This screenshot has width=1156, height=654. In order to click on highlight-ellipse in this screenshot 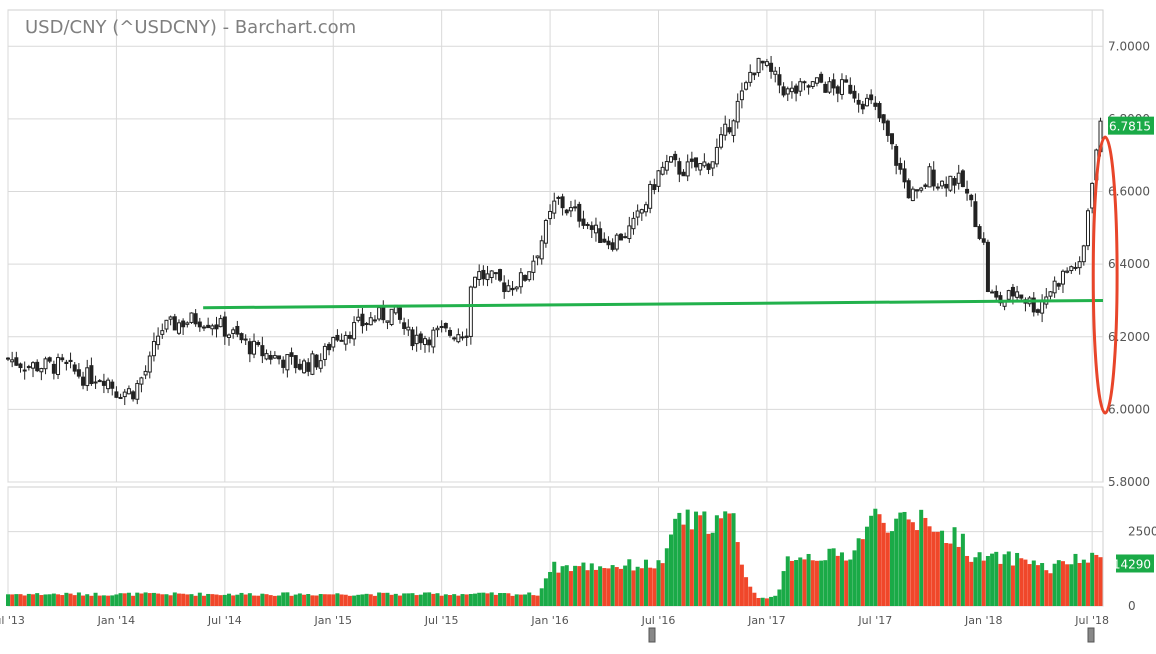, I will do `click(1105, 275)`.